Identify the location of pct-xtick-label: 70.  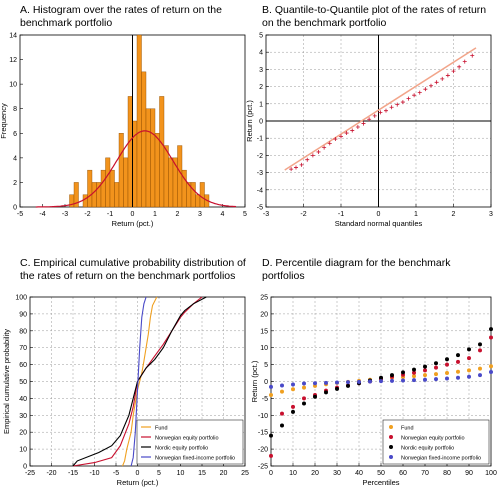
(425, 473).